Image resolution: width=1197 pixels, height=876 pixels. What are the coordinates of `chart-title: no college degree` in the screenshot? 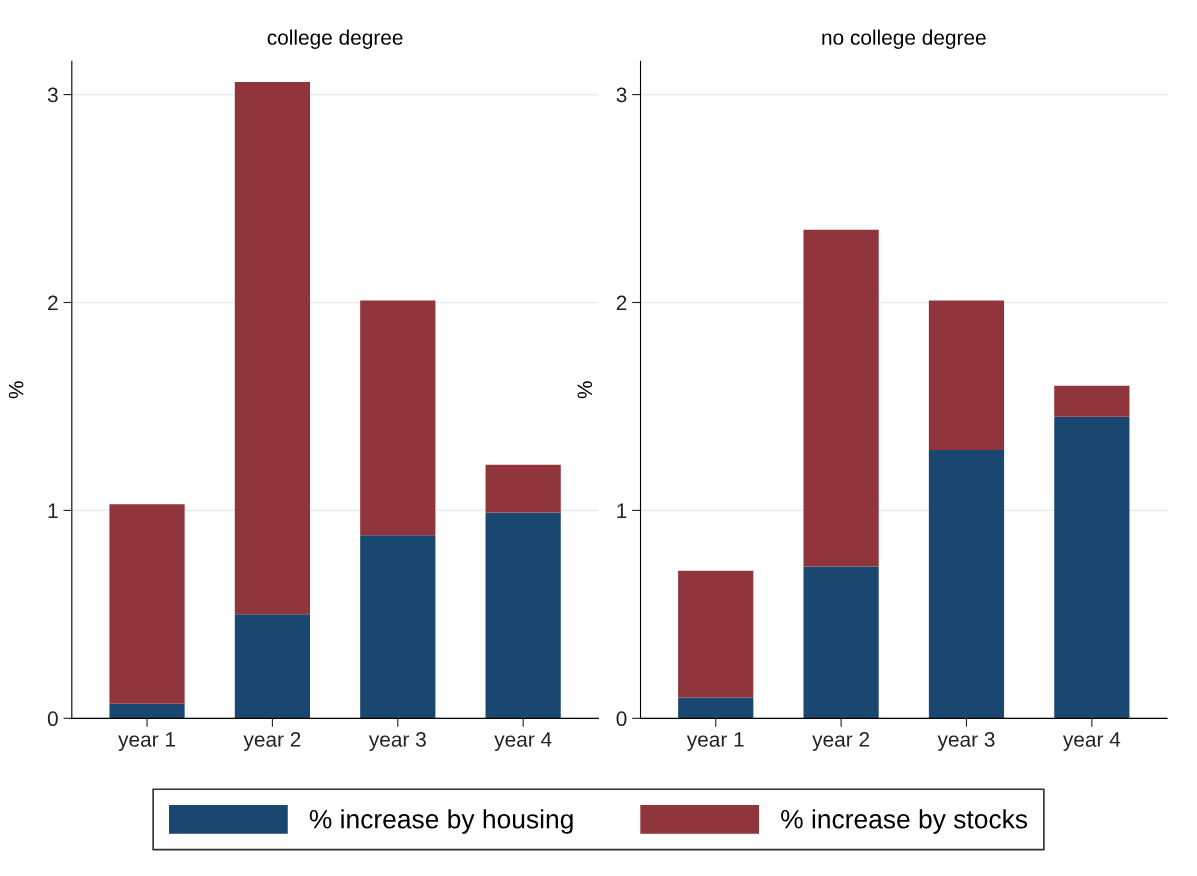 It's located at (904, 39).